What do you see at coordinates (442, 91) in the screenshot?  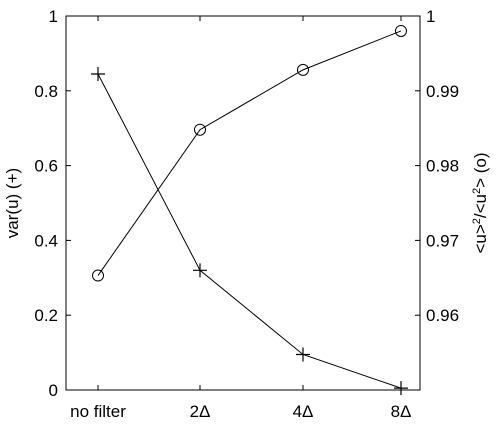 I see `right-tick-label: 0.99` at bounding box center [442, 91].